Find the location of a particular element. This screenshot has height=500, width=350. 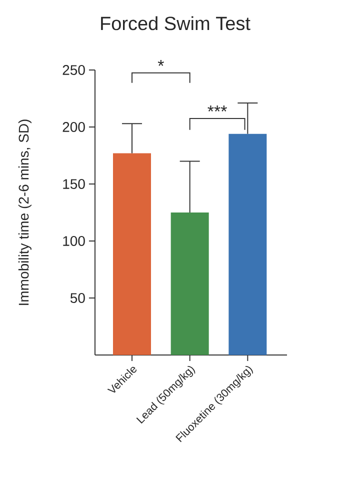

y-tick-label: 100 is located at coordinates (74, 241).